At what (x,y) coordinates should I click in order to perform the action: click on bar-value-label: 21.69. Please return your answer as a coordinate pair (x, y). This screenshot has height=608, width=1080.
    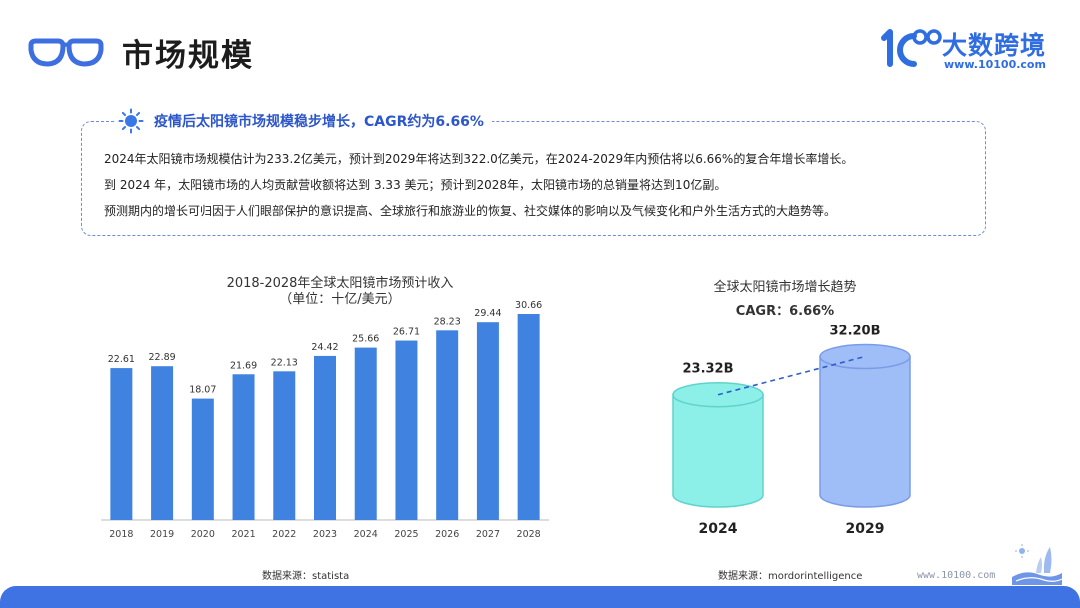
    Looking at the image, I should click on (243, 365).